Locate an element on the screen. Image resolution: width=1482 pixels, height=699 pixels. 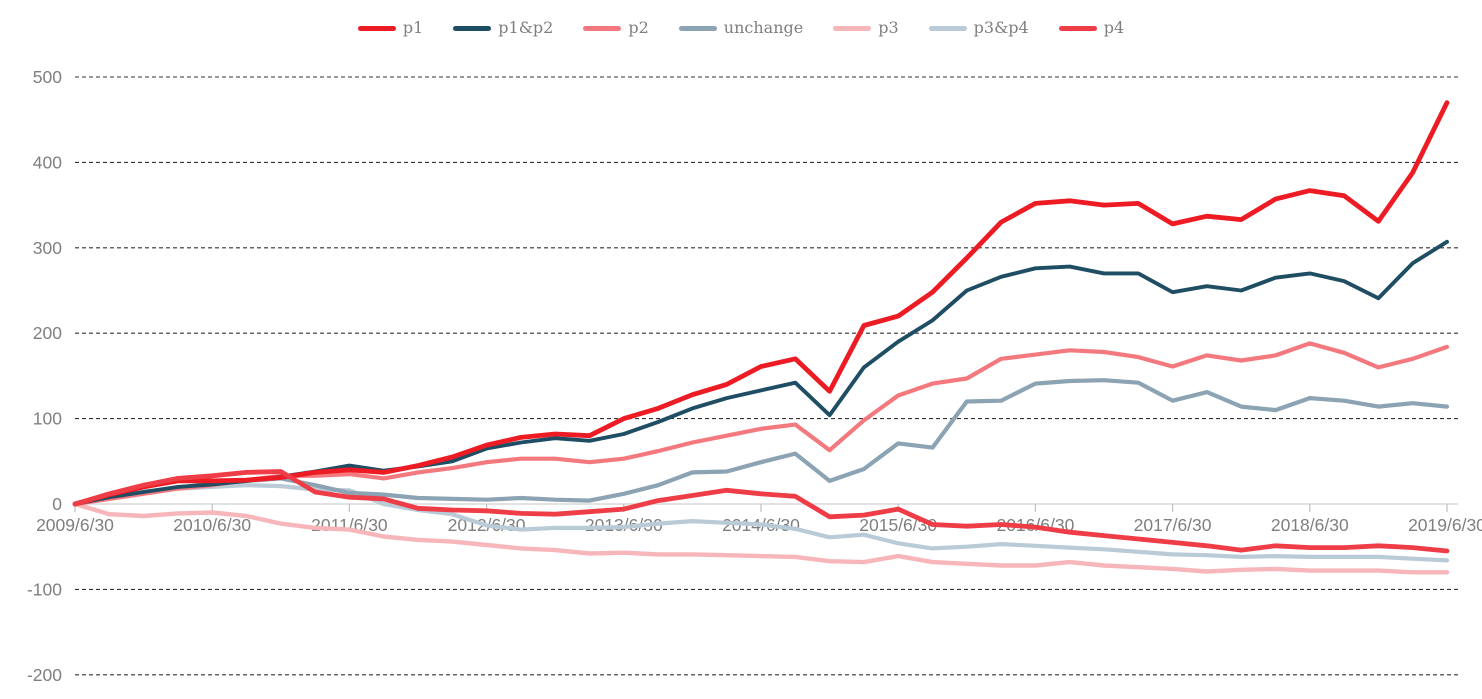
legend-item-p4: p4 is located at coordinates (1091, 27).